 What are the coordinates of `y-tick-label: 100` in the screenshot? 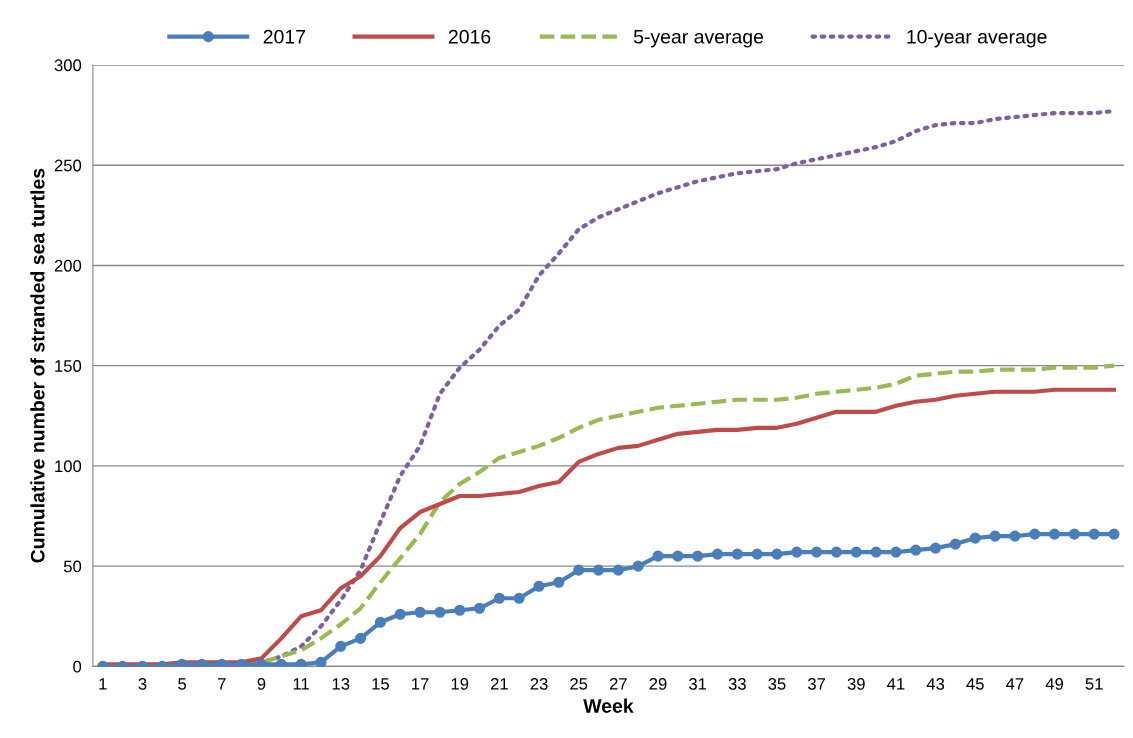 It's located at (68, 466).